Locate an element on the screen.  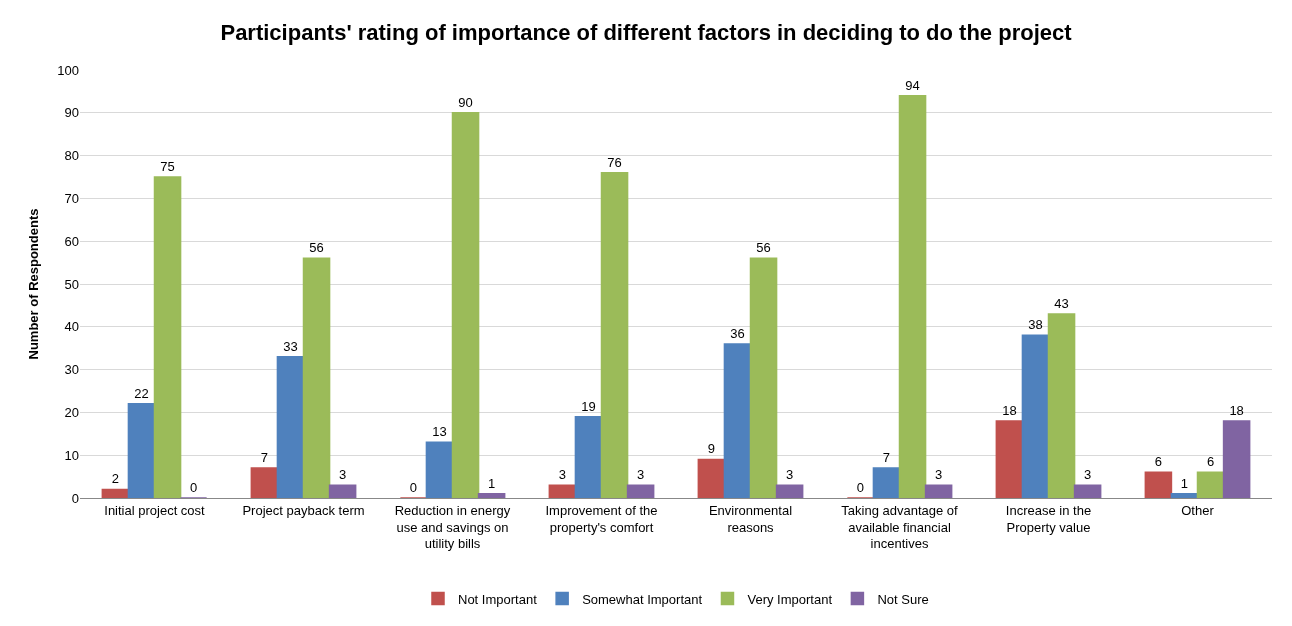
data-label: 22 is located at coordinates (141, 393).